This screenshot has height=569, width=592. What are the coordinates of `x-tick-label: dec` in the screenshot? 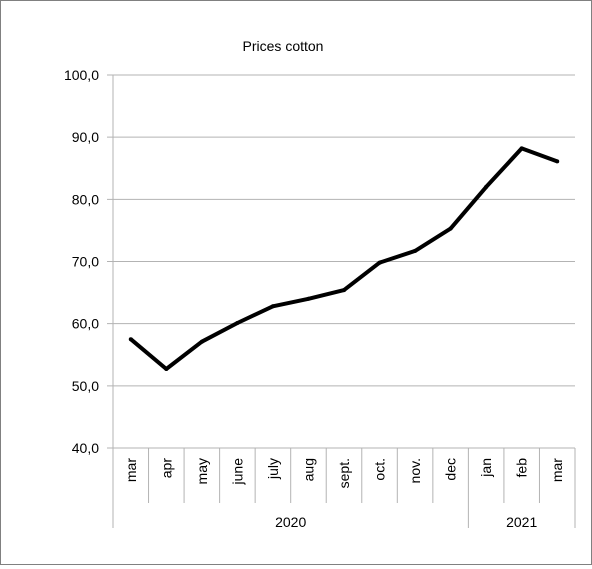 It's located at (451, 469).